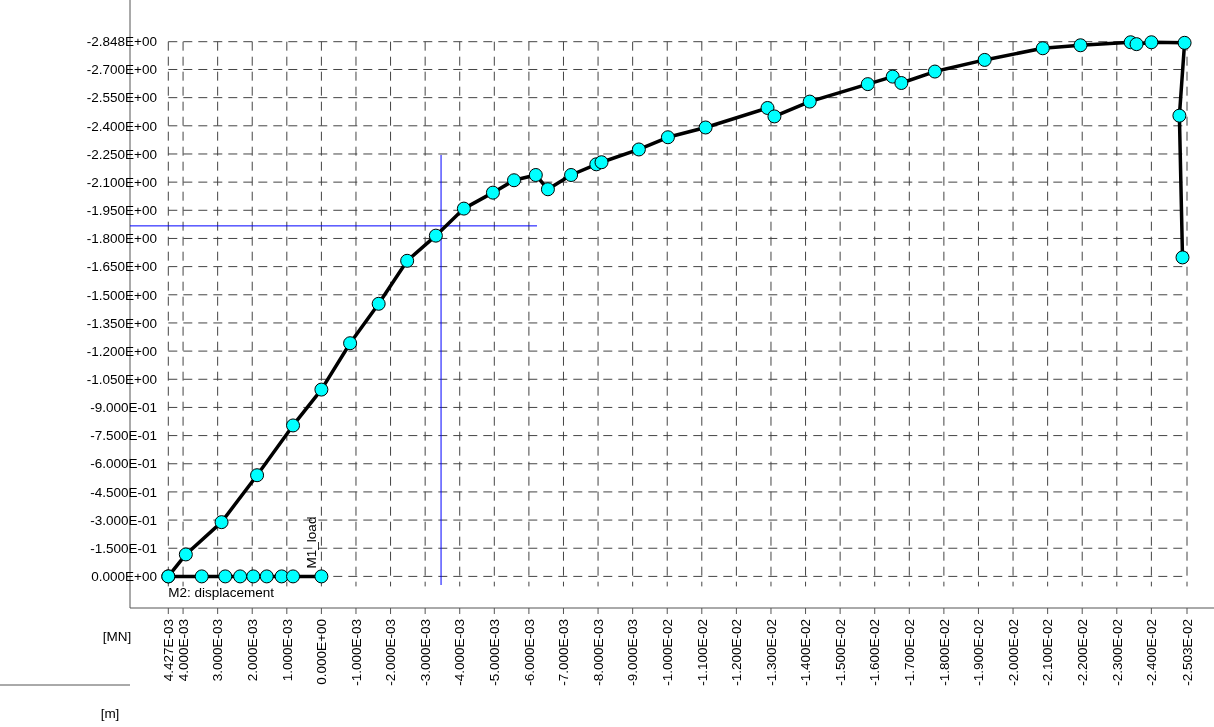 This screenshot has width=1214, height=727. I want to click on y-axis-title: [MN], so click(117, 636).